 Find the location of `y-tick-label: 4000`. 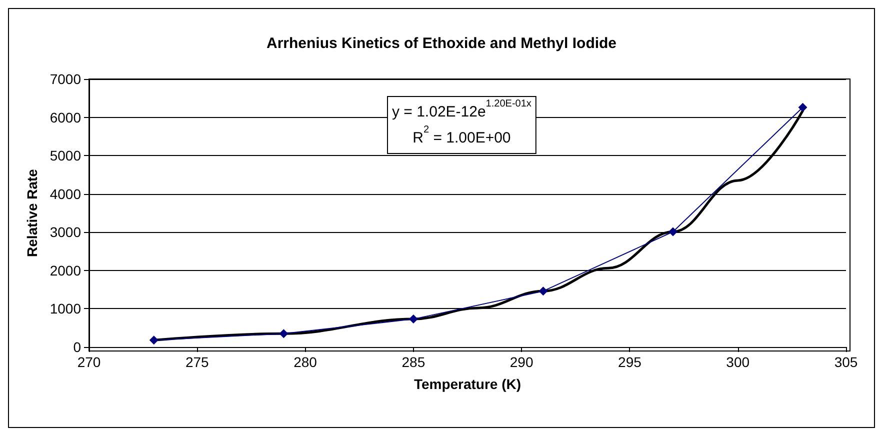

y-tick-label: 4000 is located at coordinates (66, 194).